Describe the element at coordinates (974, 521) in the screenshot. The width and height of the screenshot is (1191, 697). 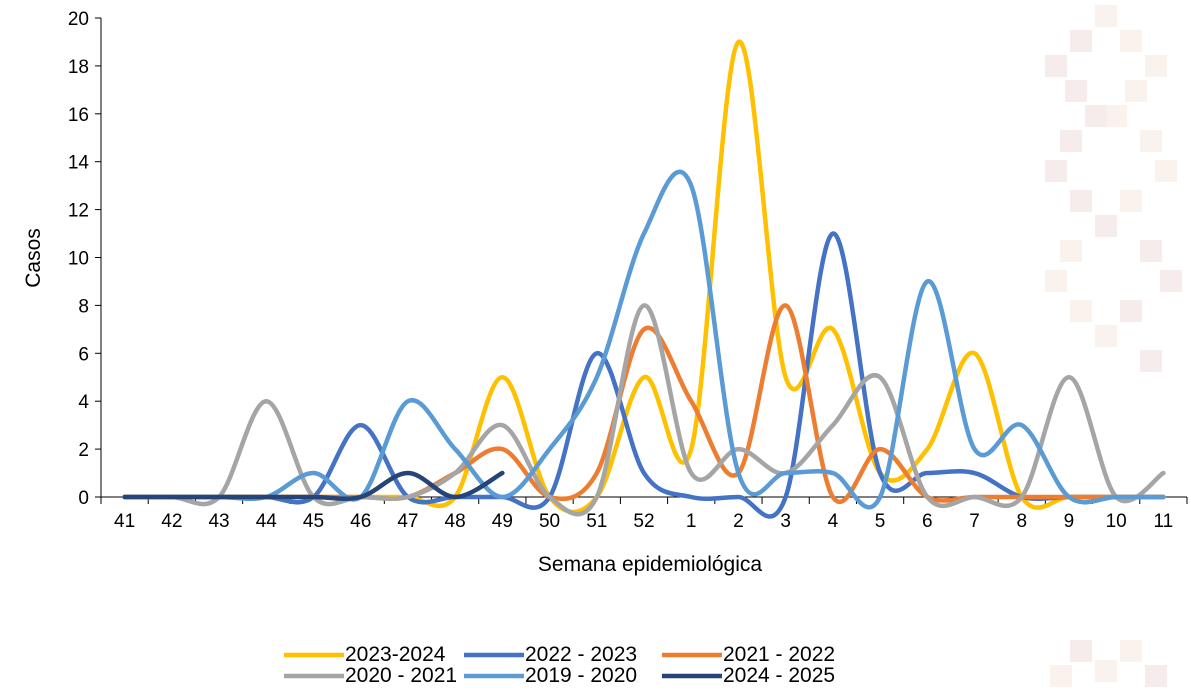
I see `x-tick-label: 7` at that location.